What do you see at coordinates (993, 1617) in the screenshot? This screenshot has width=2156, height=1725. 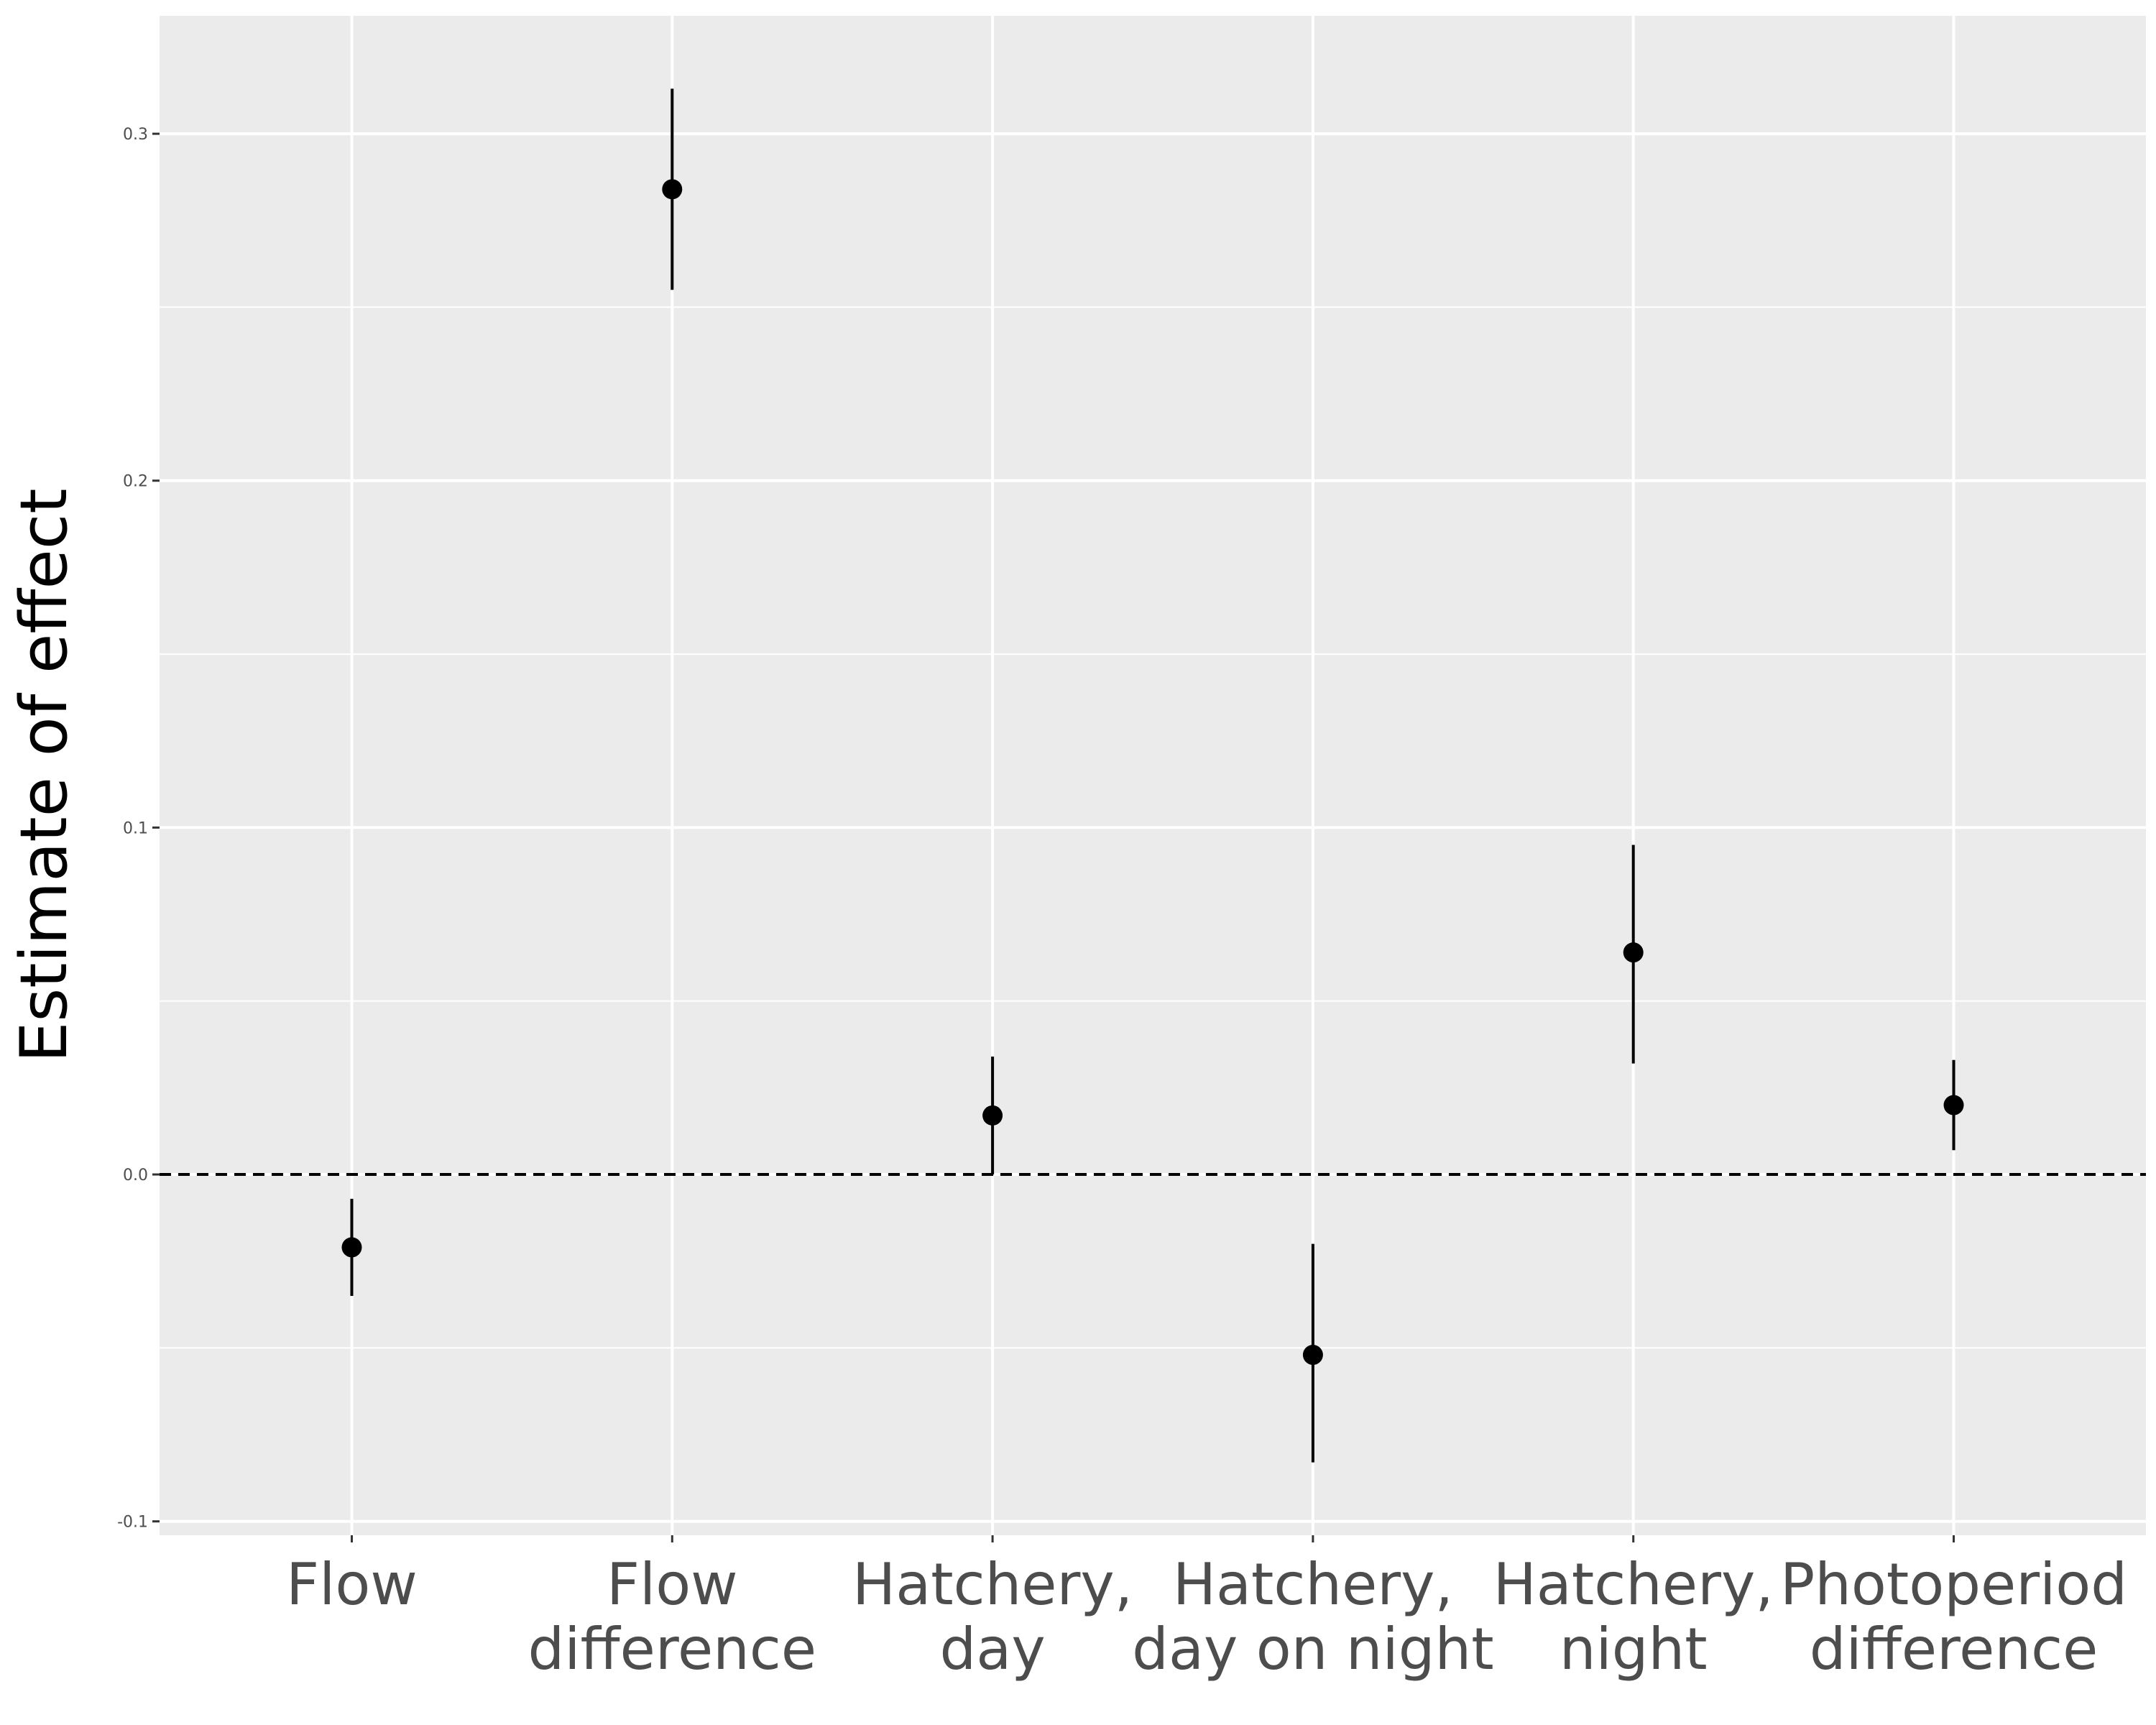 I see `x-tick-label: Hatchery, day` at bounding box center [993, 1617].